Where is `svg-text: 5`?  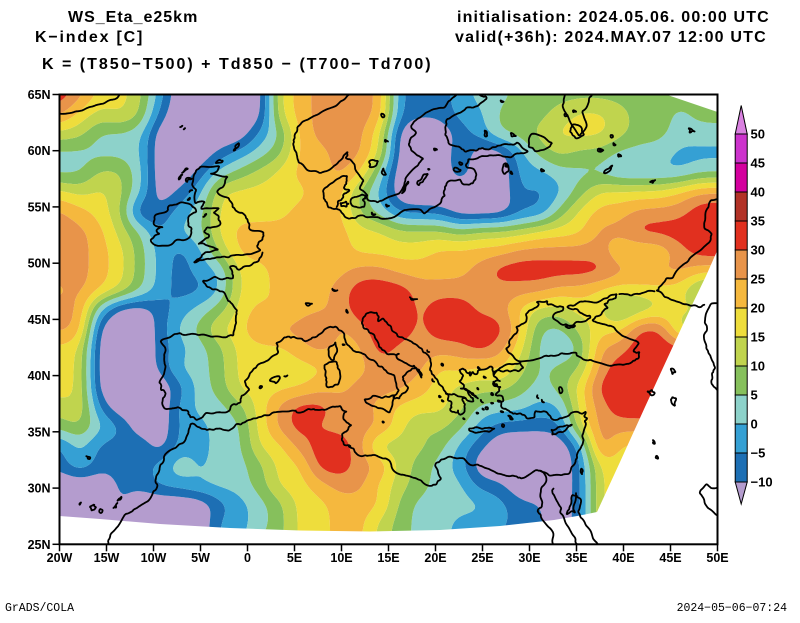
svg-text: 5 is located at coordinates (754, 395).